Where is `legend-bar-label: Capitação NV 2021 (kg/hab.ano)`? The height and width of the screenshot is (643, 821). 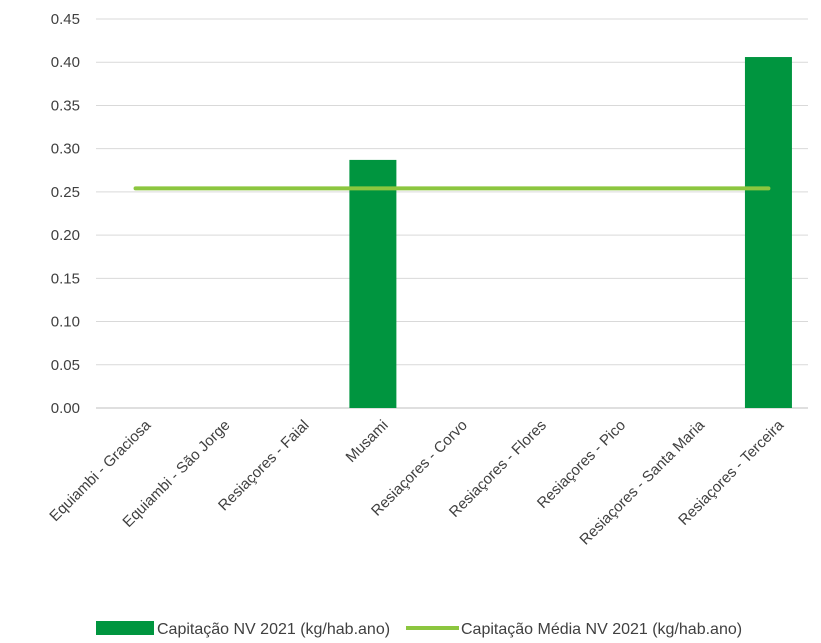 legend-bar-label: Capitação NV 2021 (kg/hab.ano) is located at coordinates (273, 629).